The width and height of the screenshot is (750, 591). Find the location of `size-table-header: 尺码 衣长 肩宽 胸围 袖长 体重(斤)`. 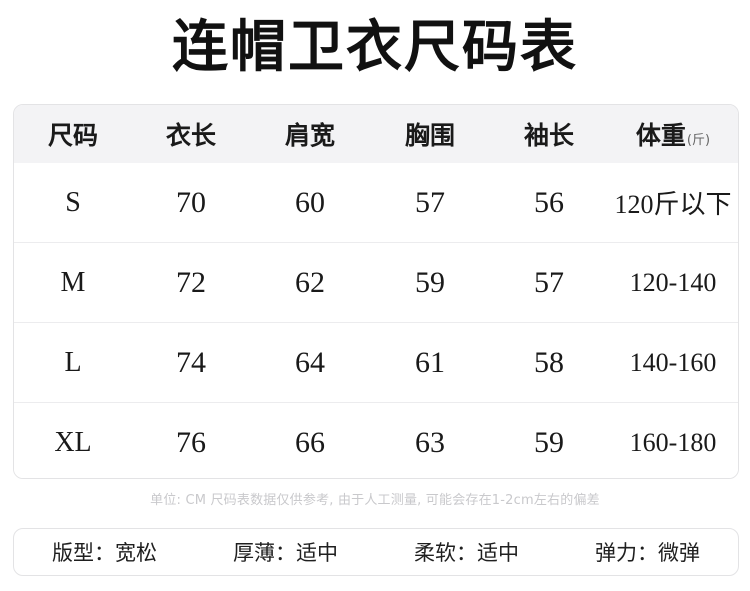

size-table-header: 尺码 衣长 肩宽 胸围 袖长 体重(斤) is located at coordinates (376, 134).